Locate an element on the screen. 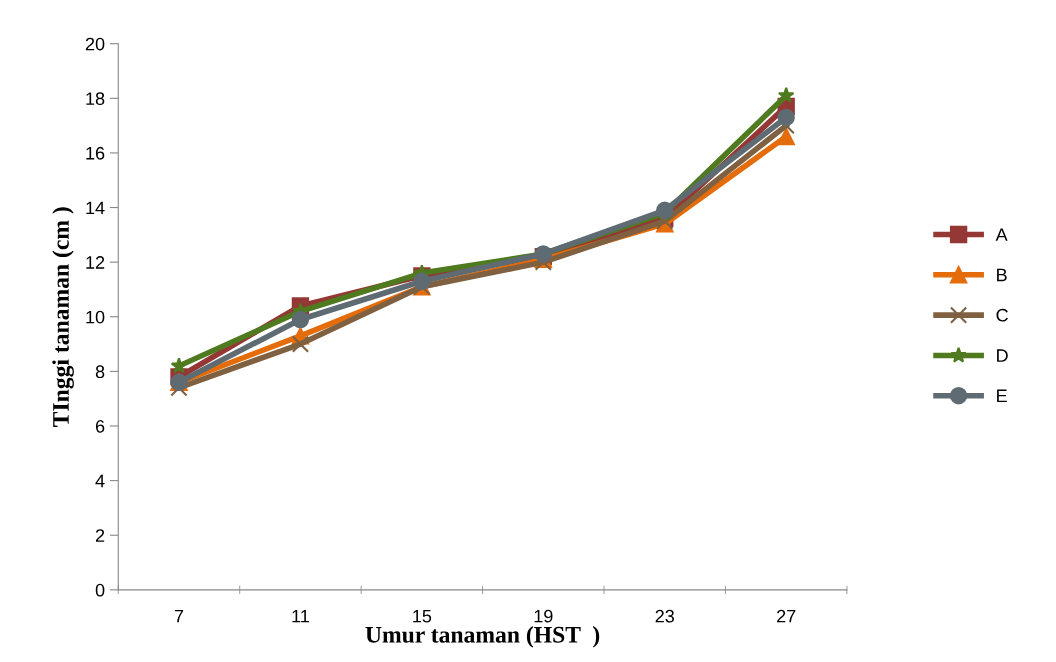 Image resolution: width=1056 pixels, height=662 pixels. x-axis-title: Umur tanaman (HST ) is located at coordinates (482, 637).